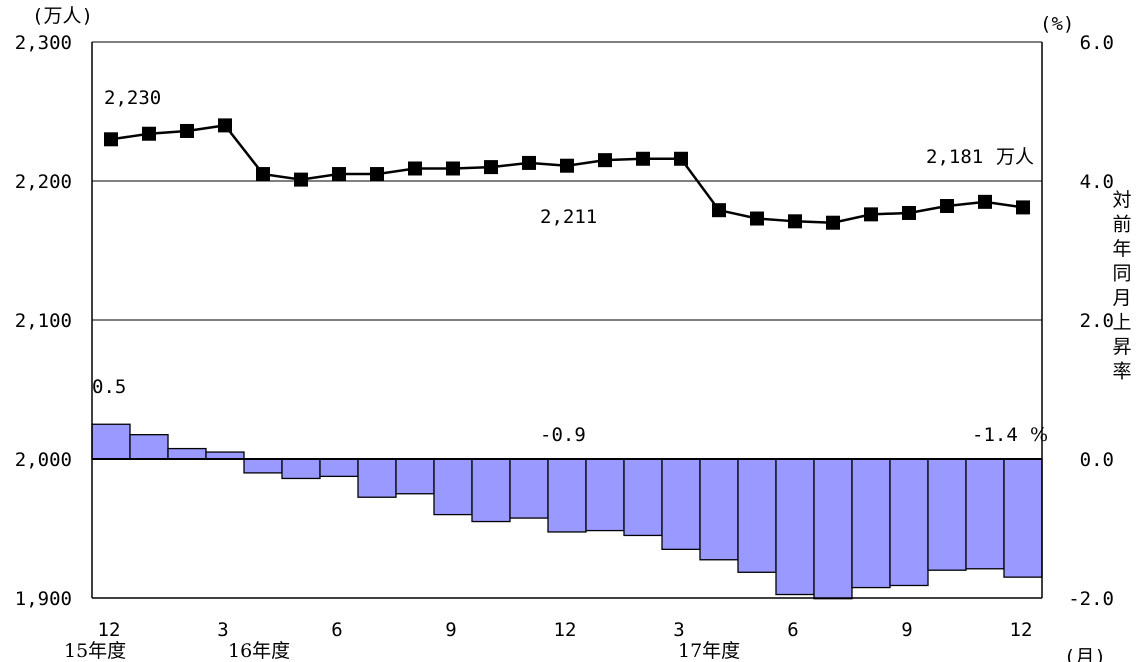 The height and width of the screenshot is (662, 1140). Describe the element at coordinates (1121, 249) in the screenshot. I see `right-axis-title-char: 年` at that location.